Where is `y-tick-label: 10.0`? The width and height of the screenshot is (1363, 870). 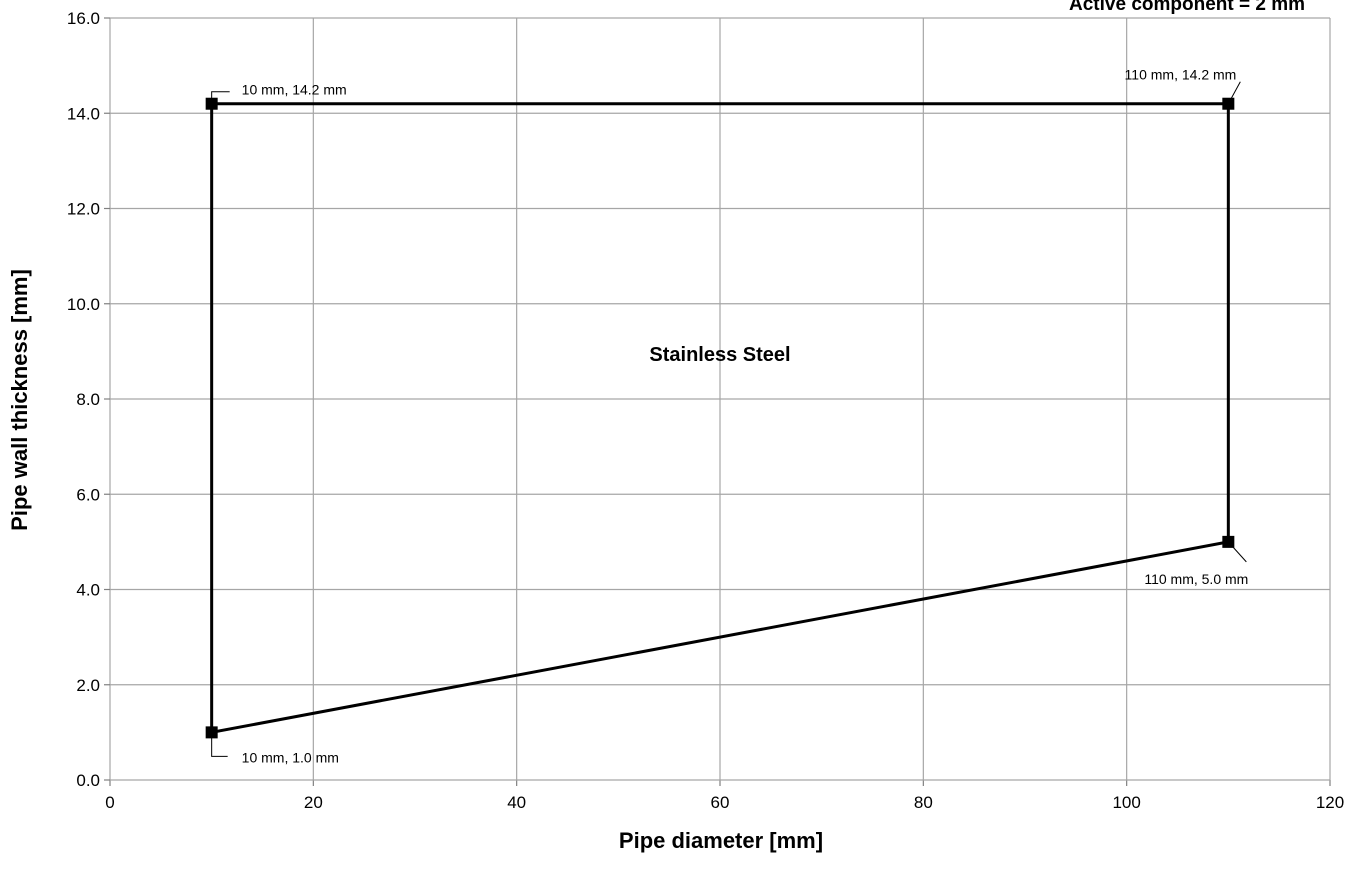 y-tick-label: 10.0 is located at coordinates (83, 304).